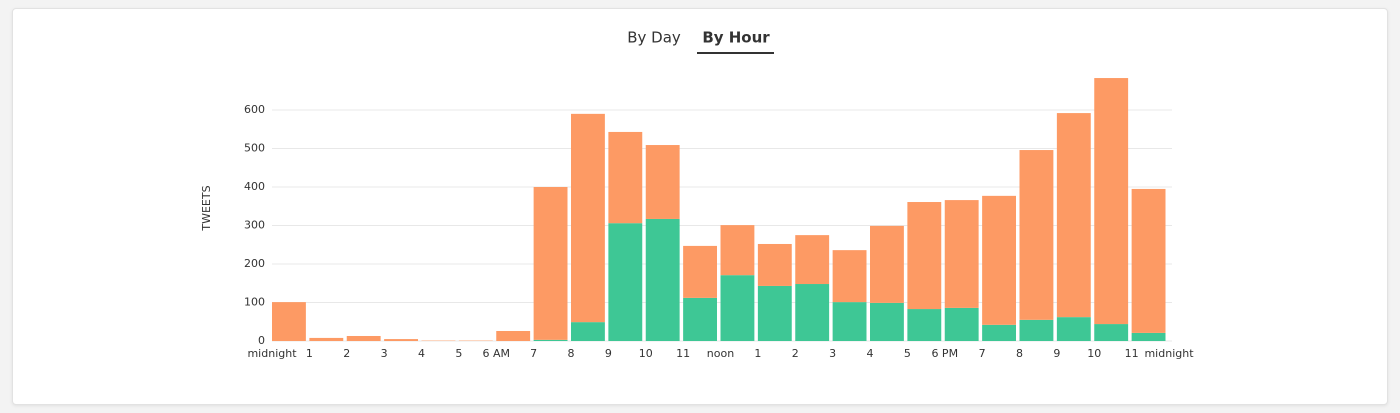 The image size is (1400, 413). What do you see at coordinates (944, 353) in the screenshot?
I see `x-tick-label: 6 PM` at bounding box center [944, 353].